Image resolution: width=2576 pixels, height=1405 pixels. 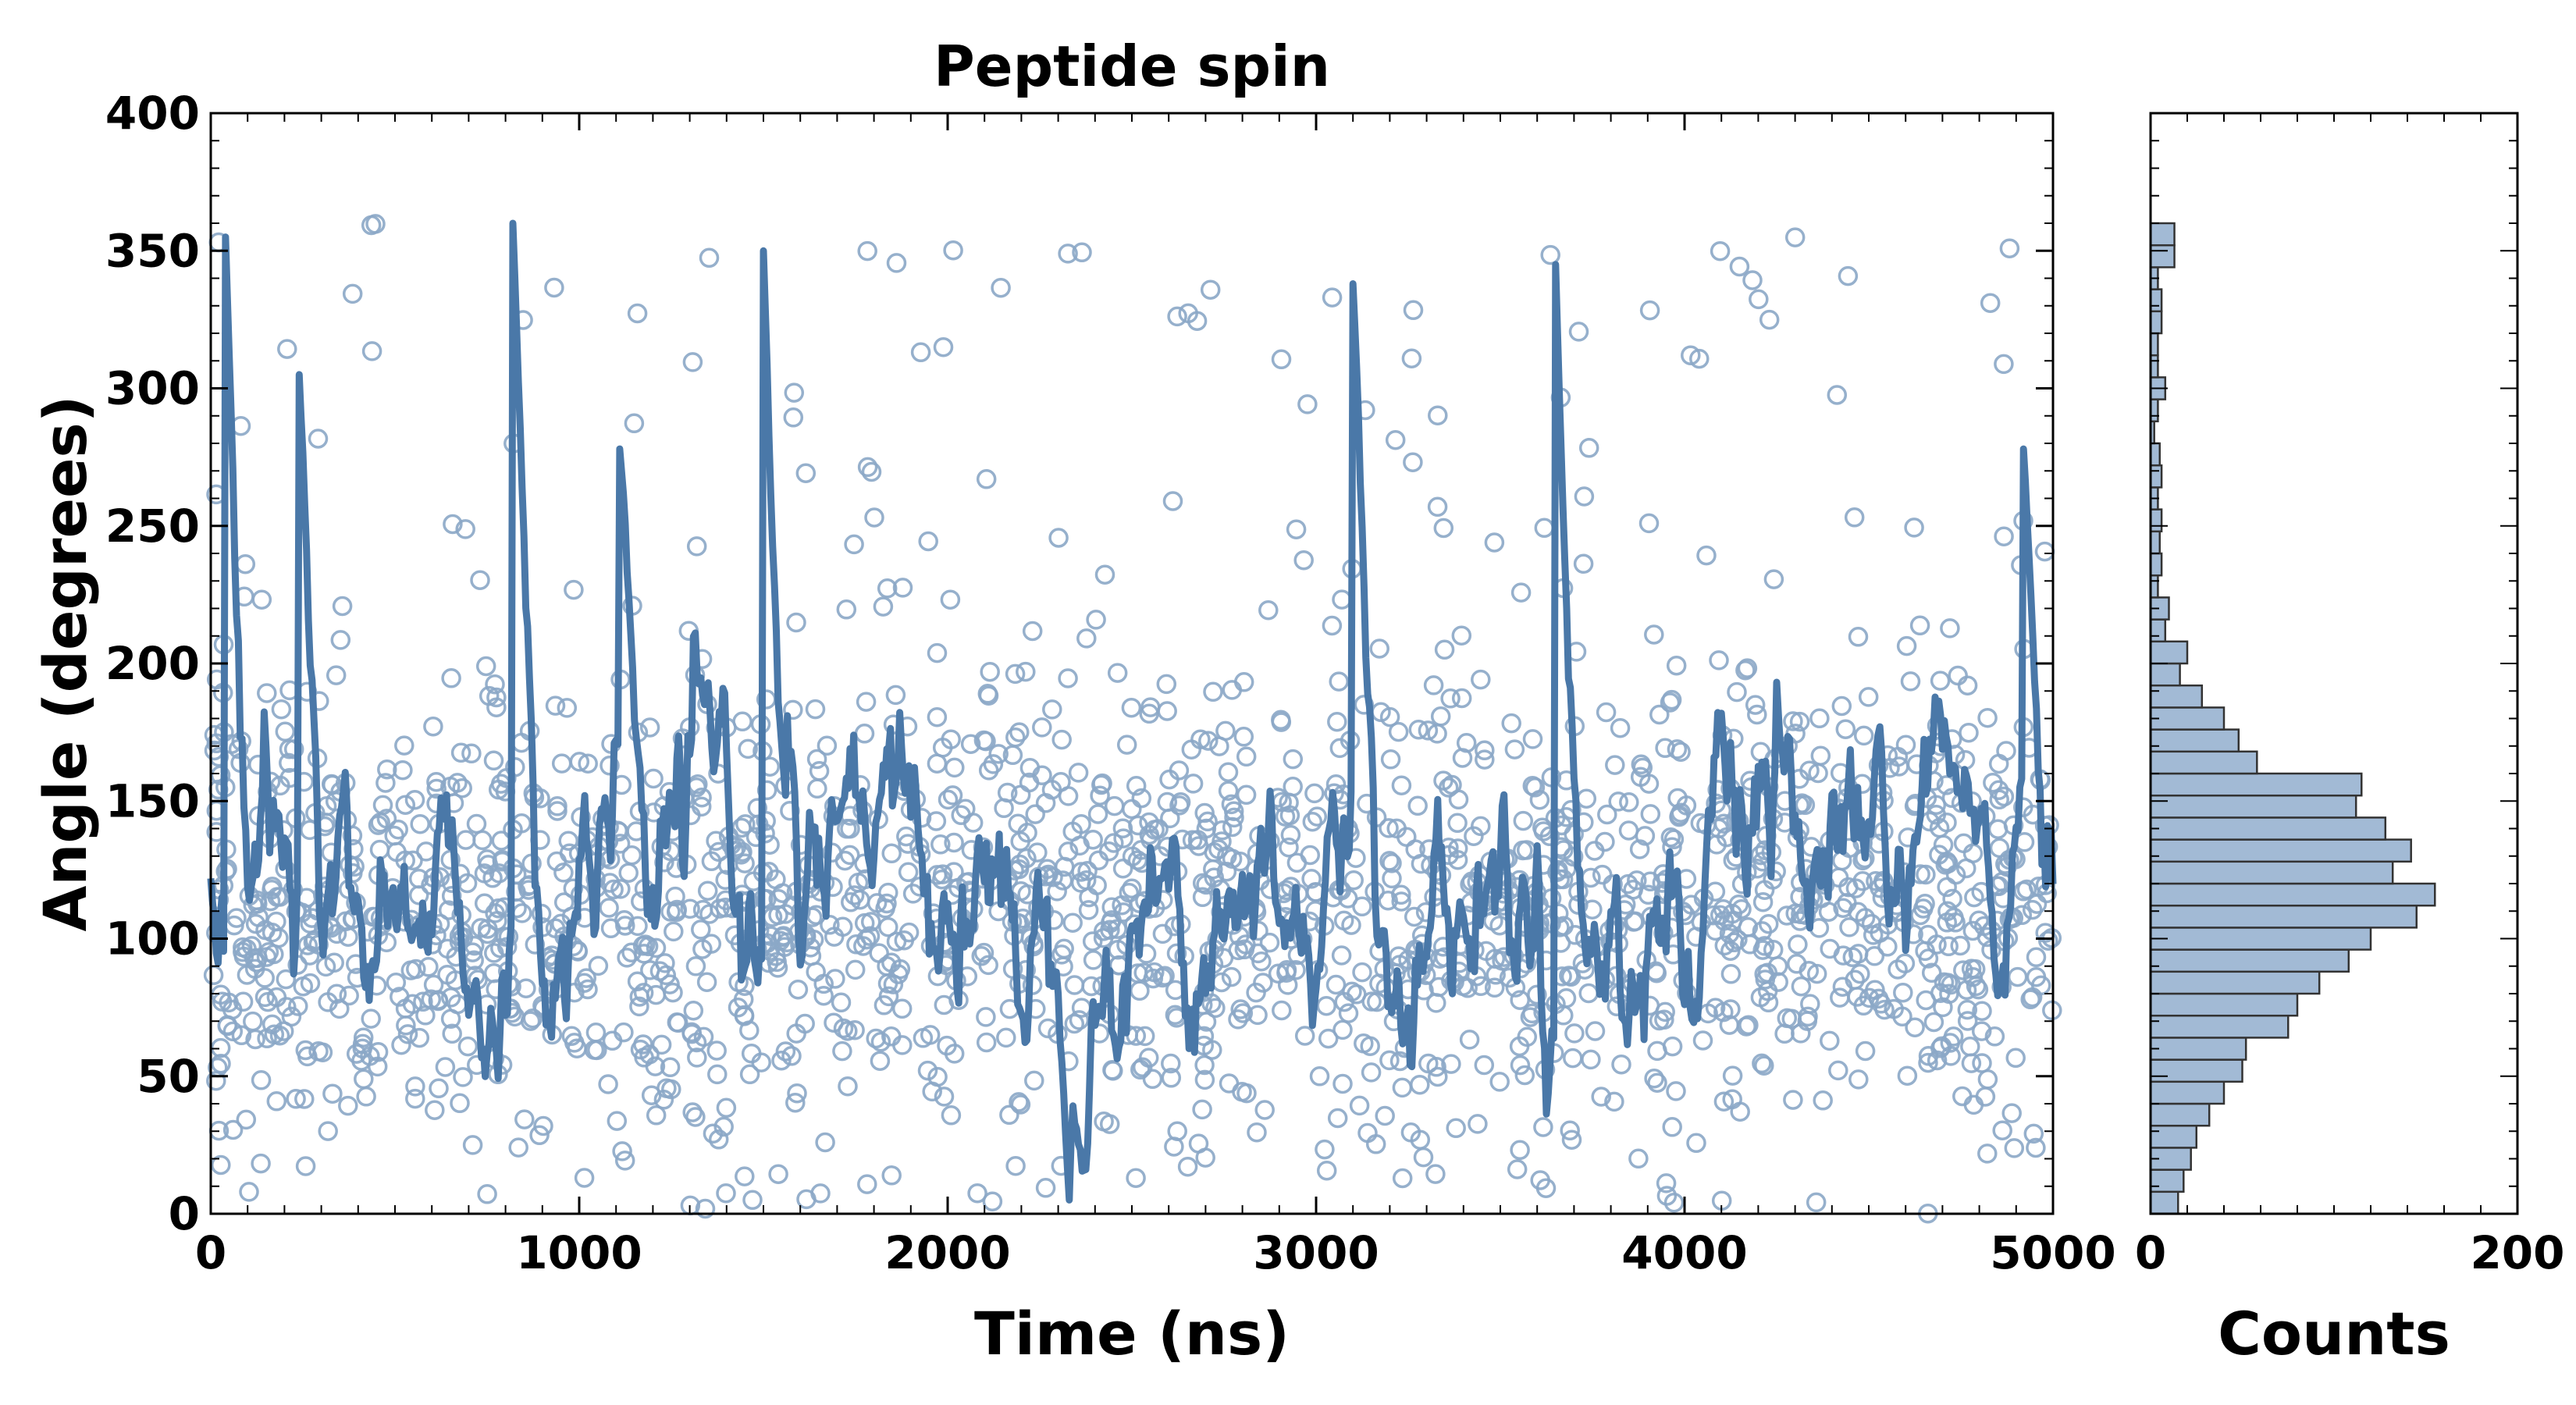 I want to click on y-tick-label: 150, so click(x=152, y=801).